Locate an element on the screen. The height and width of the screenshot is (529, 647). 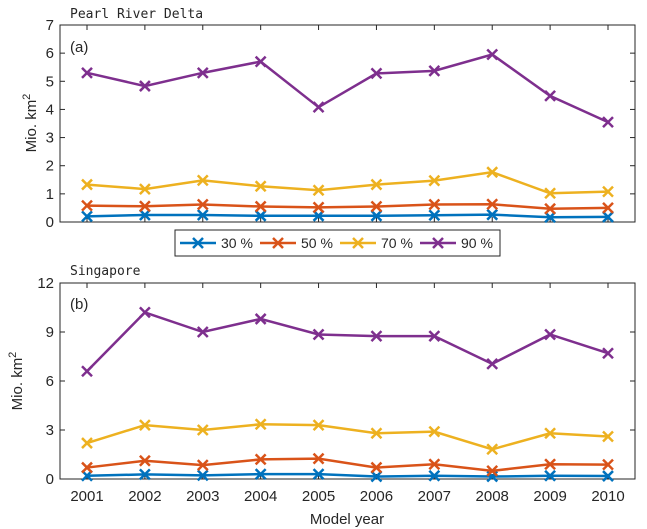
x-tick-label: 2005 is located at coordinates (318, 496).